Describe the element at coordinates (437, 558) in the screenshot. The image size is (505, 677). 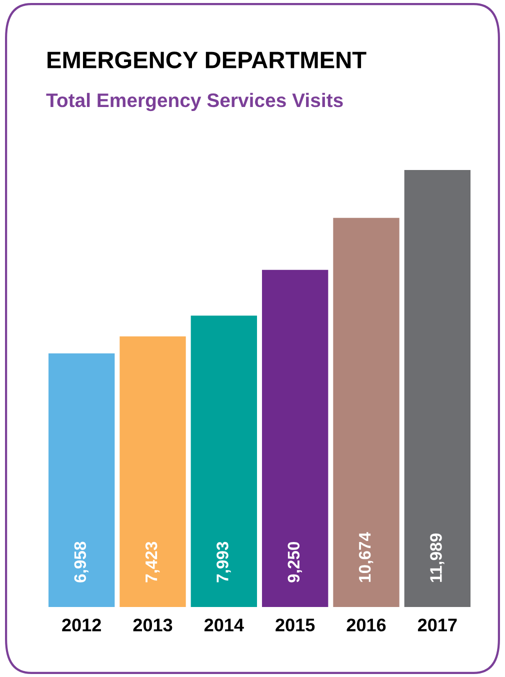
I see `data-label: 11,989` at that location.